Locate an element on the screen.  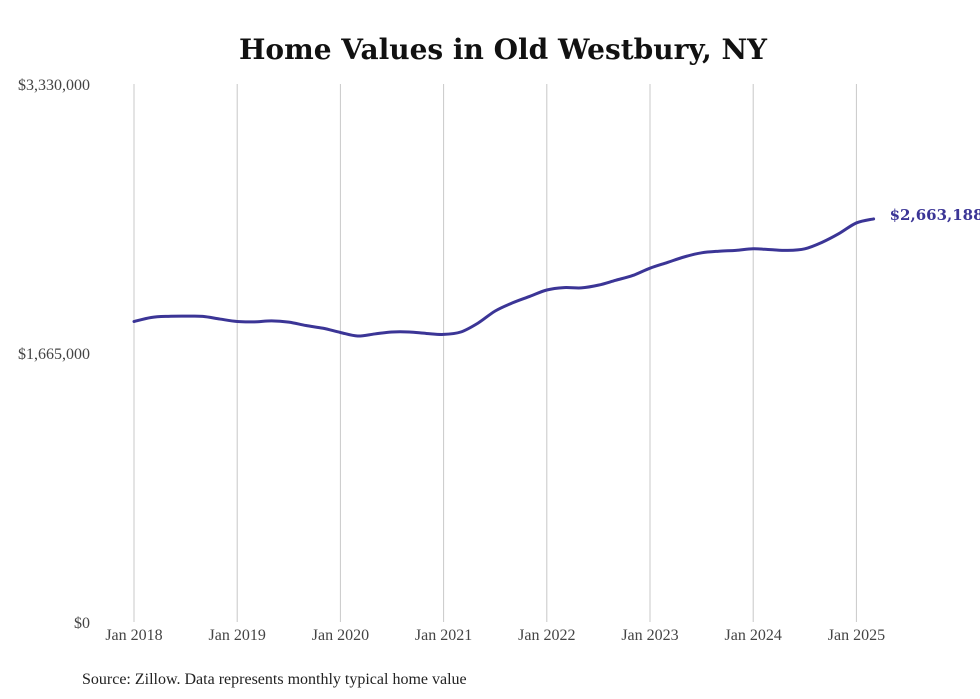
y-axis: $3,330,000 $1,665,000 $0 is located at coordinates (54, 354).